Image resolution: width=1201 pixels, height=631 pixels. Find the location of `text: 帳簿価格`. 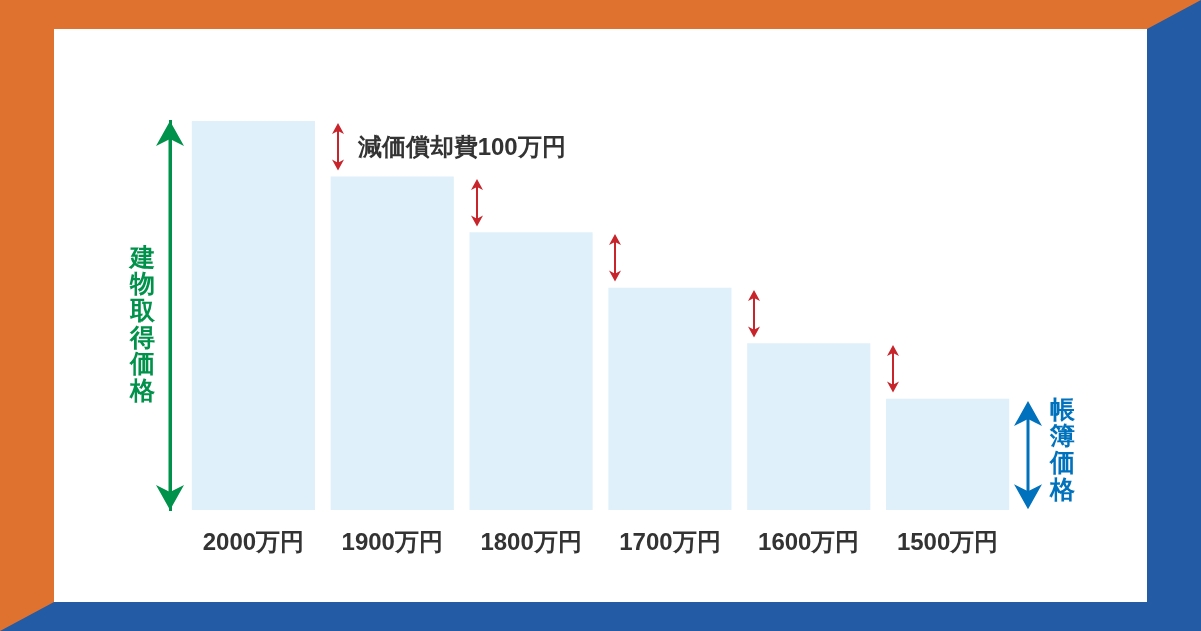

text: 帳簿価格 is located at coordinates (1062, 448).